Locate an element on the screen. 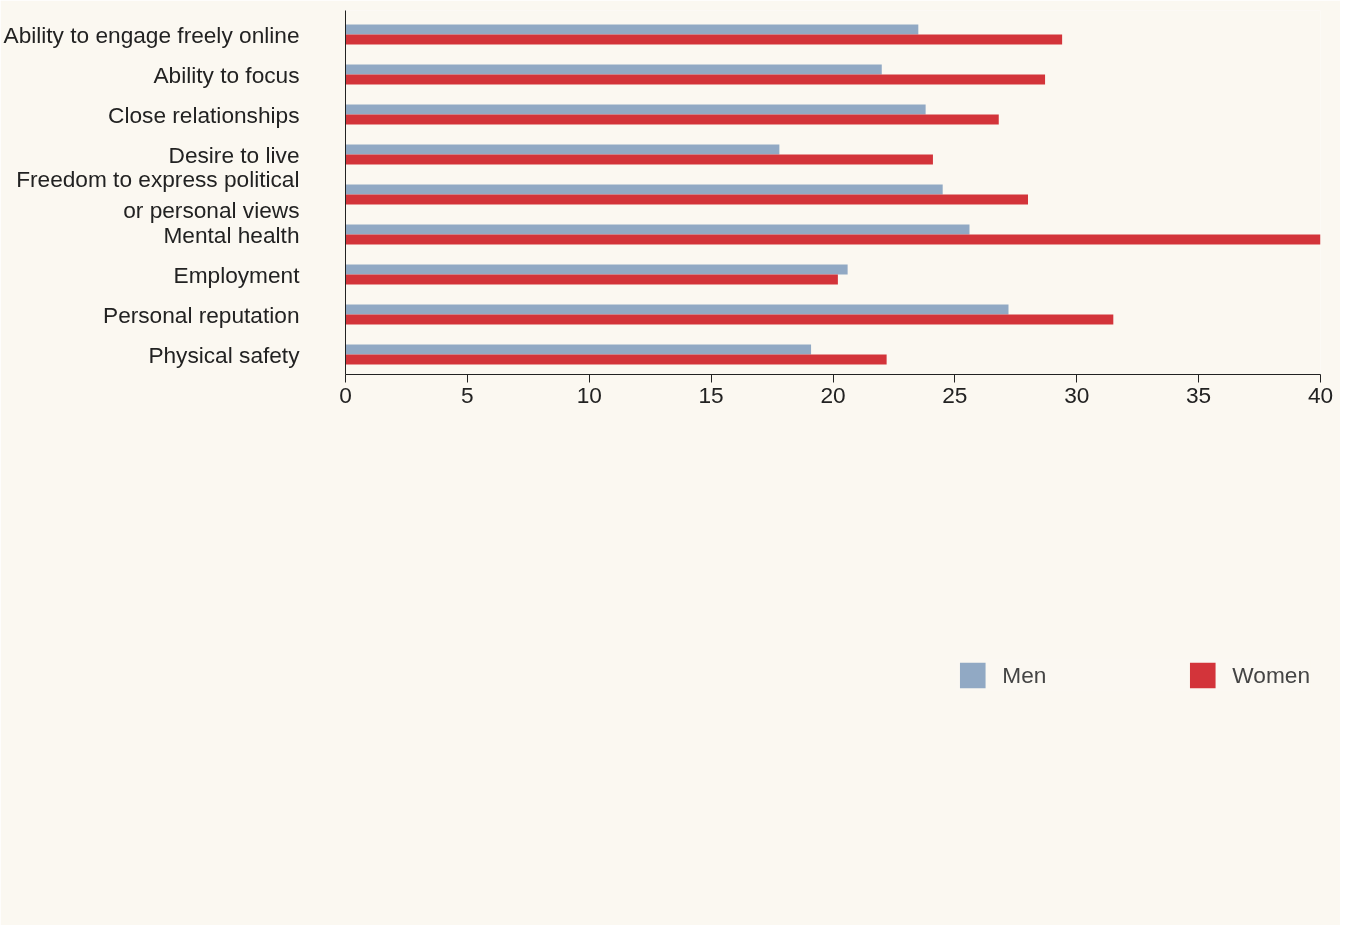 The height and width of the screenshot is (935, 1348). legend-label: Women is located at coordinates (1271, 675).